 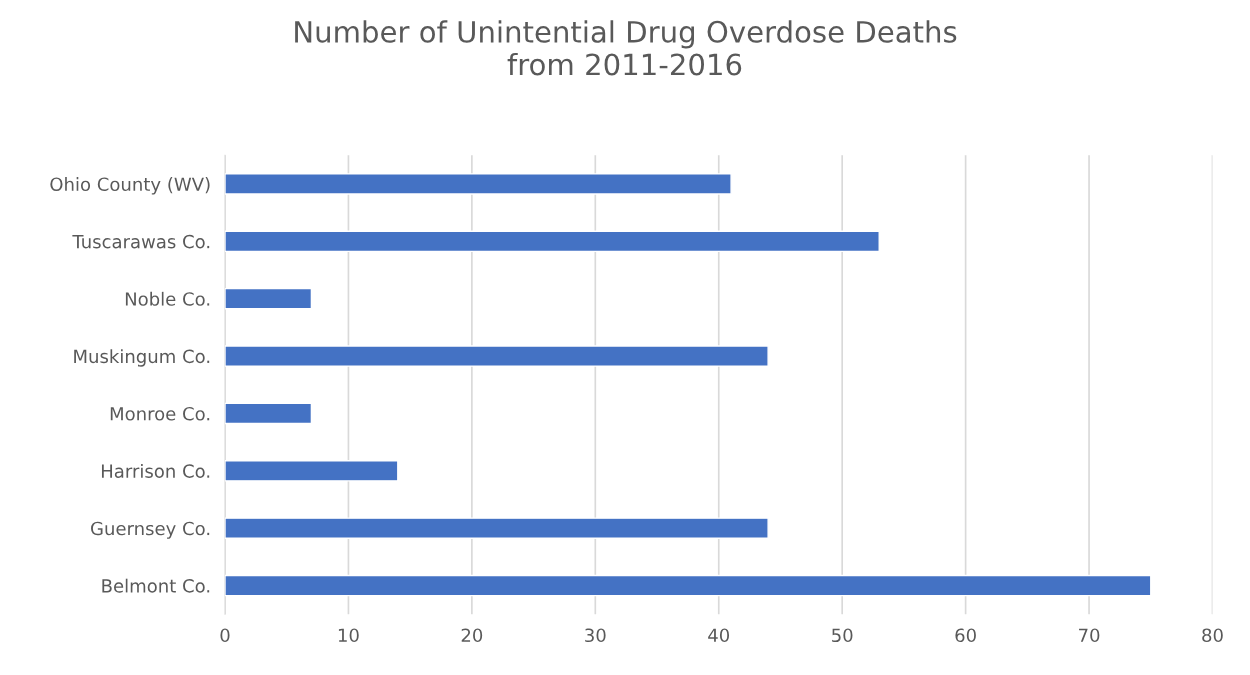 What do you see at coordinates (842, 635) in the screenshot?
I see `x-tick-label: 50` at bounding box center [842, 635].